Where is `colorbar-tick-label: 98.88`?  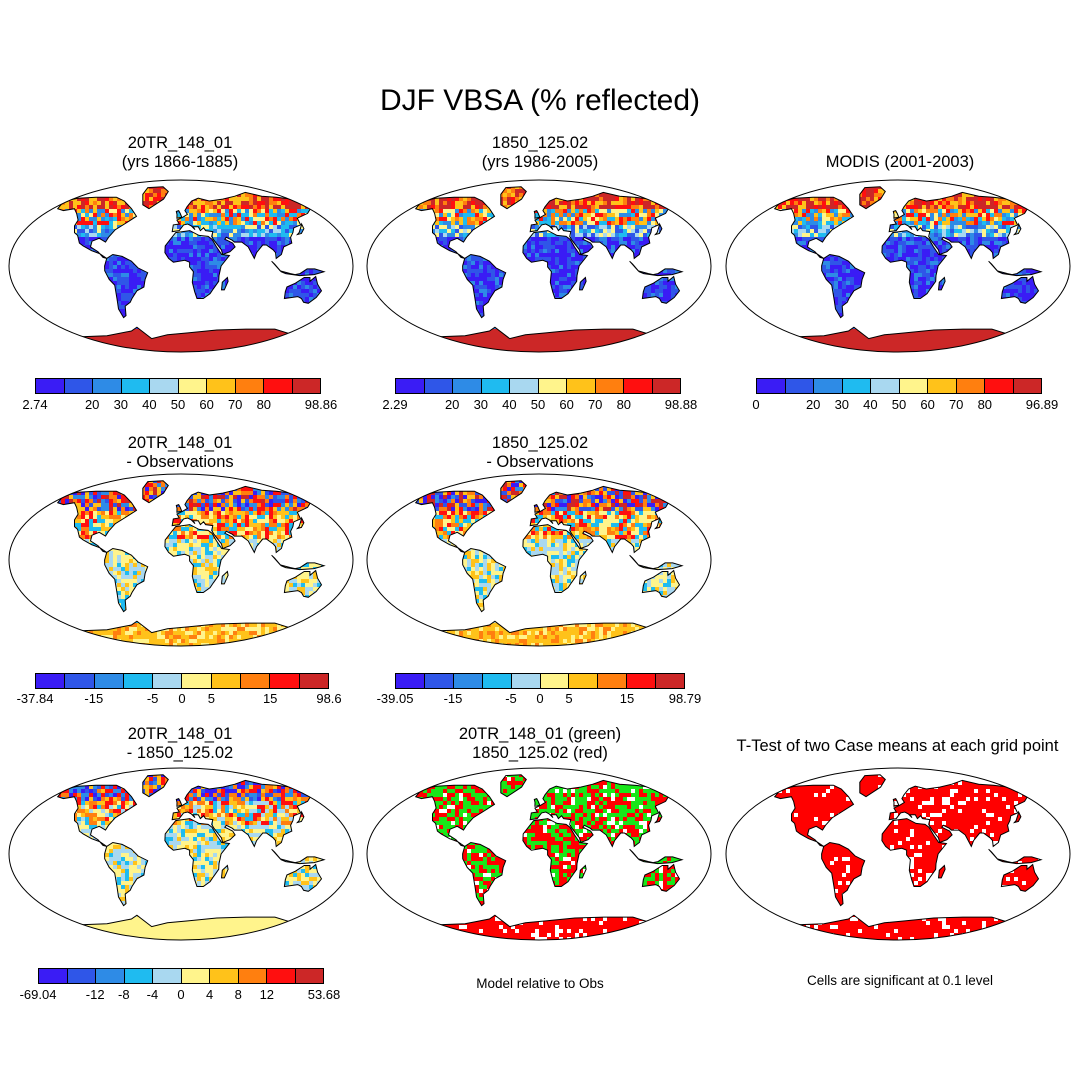 colorbar-tick-label: 98.88 is located at coordinates (681, 404).